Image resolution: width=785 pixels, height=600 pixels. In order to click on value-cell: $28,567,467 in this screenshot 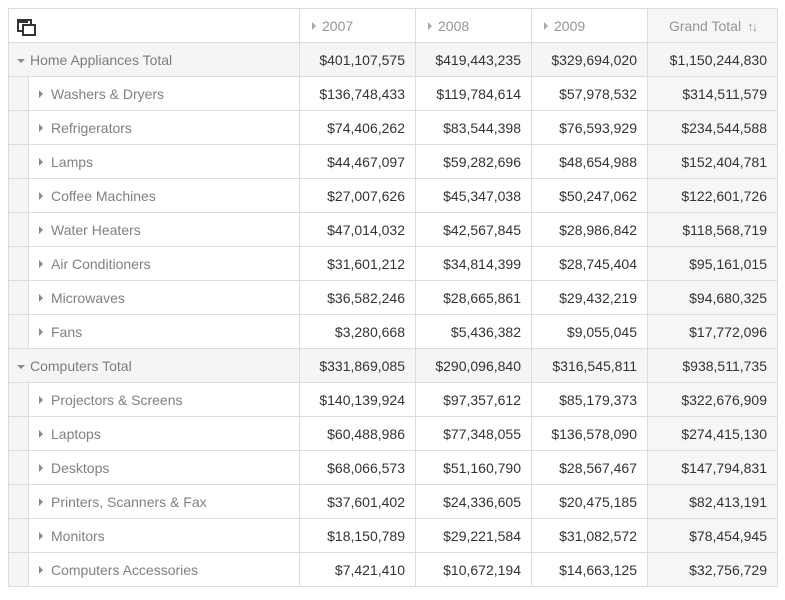, I will do `click(589, 467)`.